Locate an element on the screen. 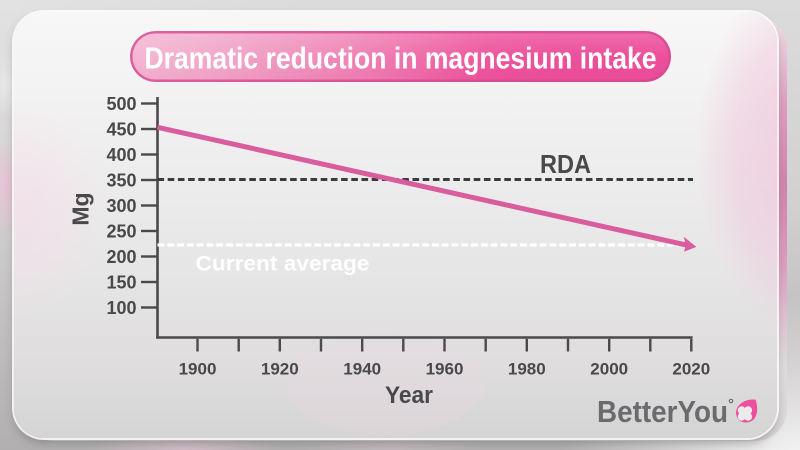 This screenshot has height=450, width=800. svg-text: 200 is located at coordinates (121, 257).